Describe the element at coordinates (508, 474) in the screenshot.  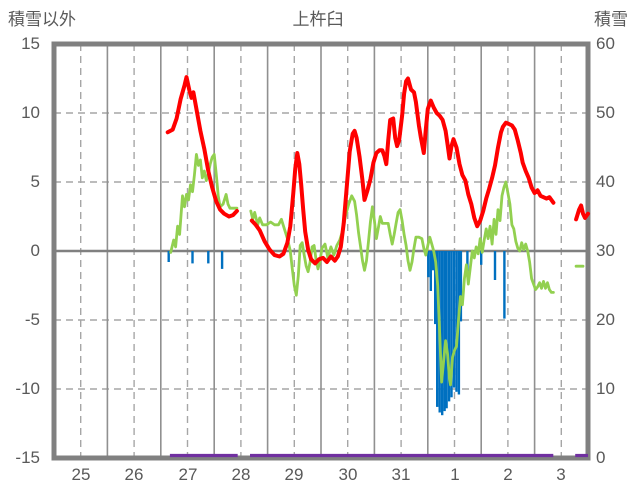
I see `x-tick-label: 2` at that location.